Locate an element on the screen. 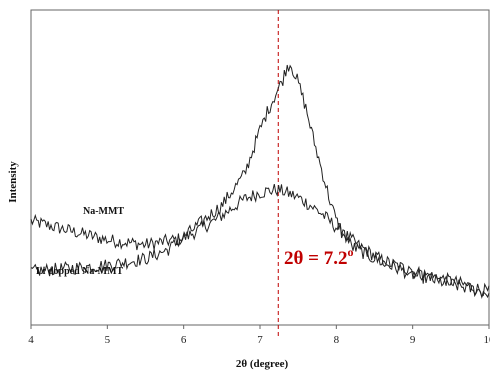  x-tick-label: 10 is located at coordinates (487, 340).